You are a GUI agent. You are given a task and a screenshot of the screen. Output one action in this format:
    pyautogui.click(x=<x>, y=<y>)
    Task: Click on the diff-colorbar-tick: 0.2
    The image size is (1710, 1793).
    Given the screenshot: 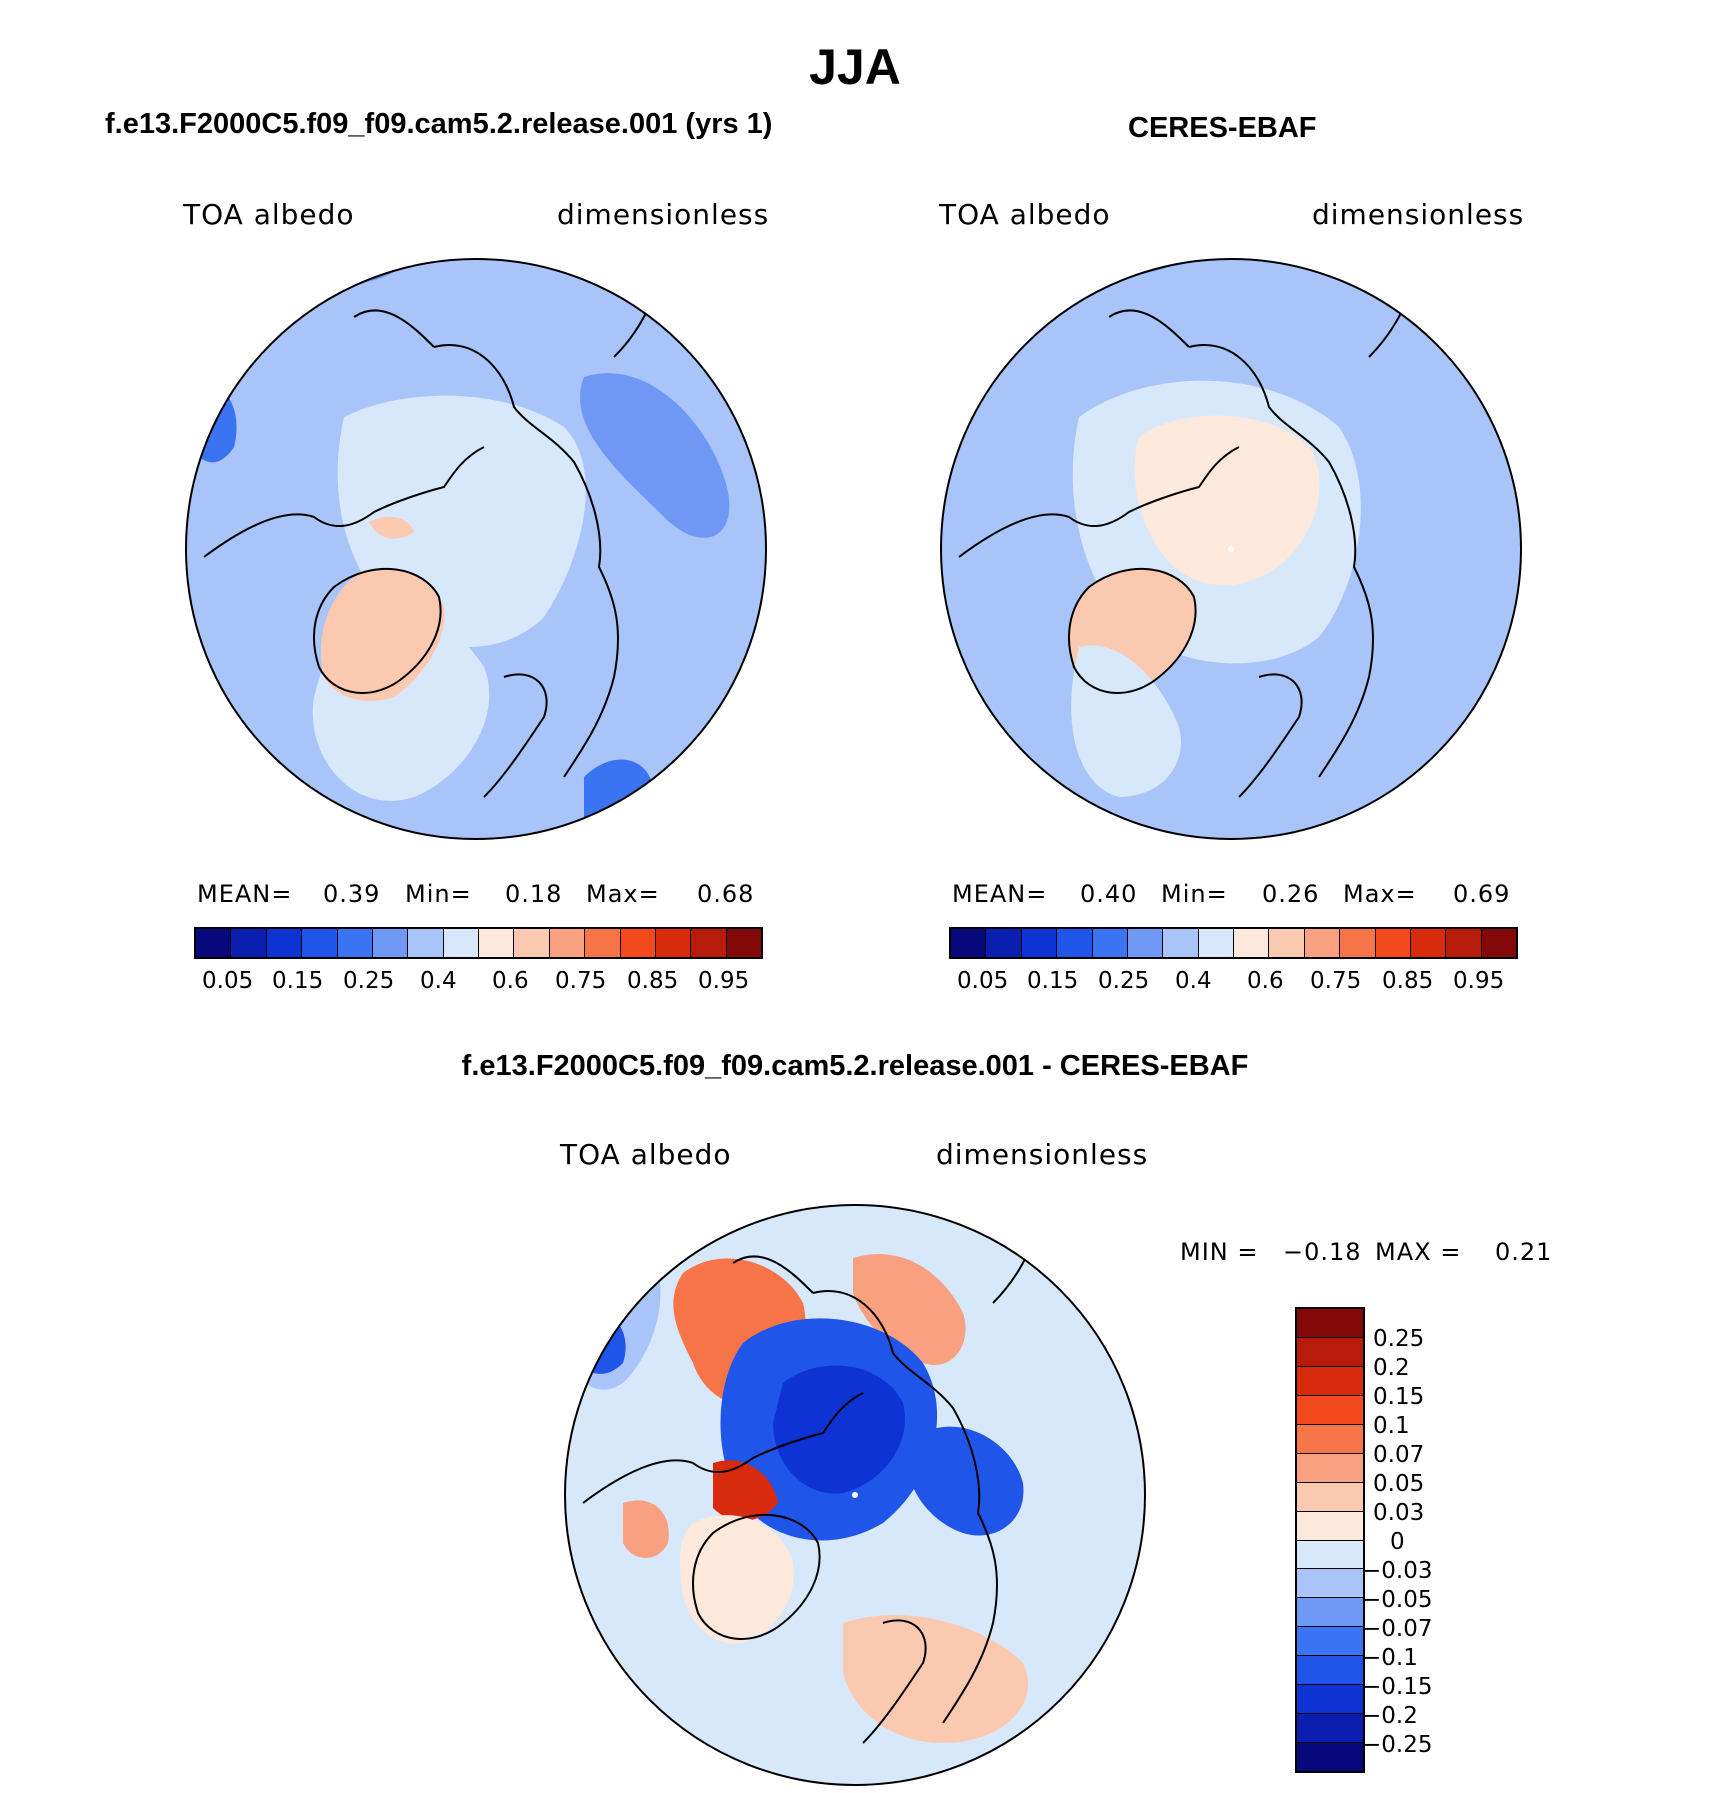 What is the action you would take?
    pyautogui.click(x=1391, y=1368)
    